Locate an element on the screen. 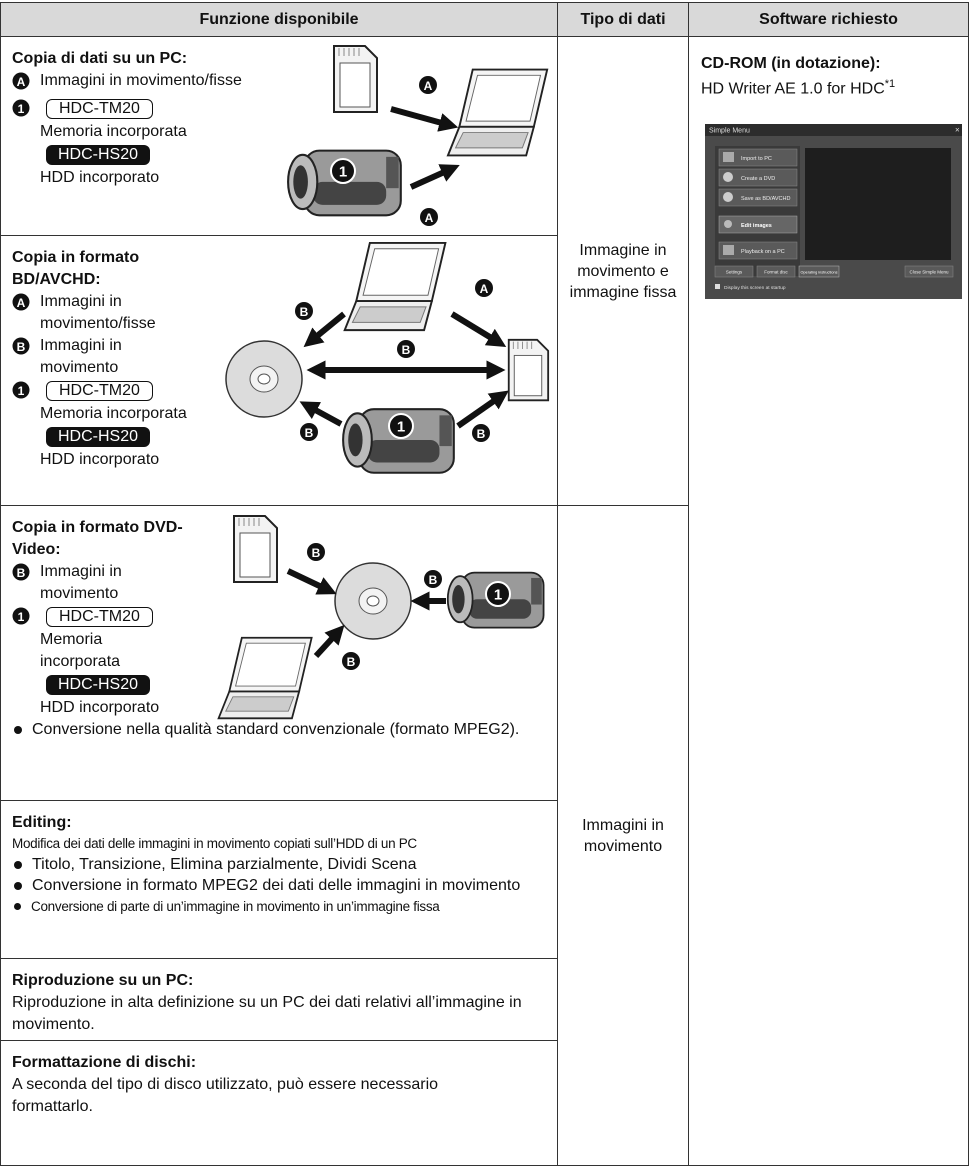 The width and height of the screenshot is (971, 1168). illustration: A 1 A is located at coordinates (418, 135).